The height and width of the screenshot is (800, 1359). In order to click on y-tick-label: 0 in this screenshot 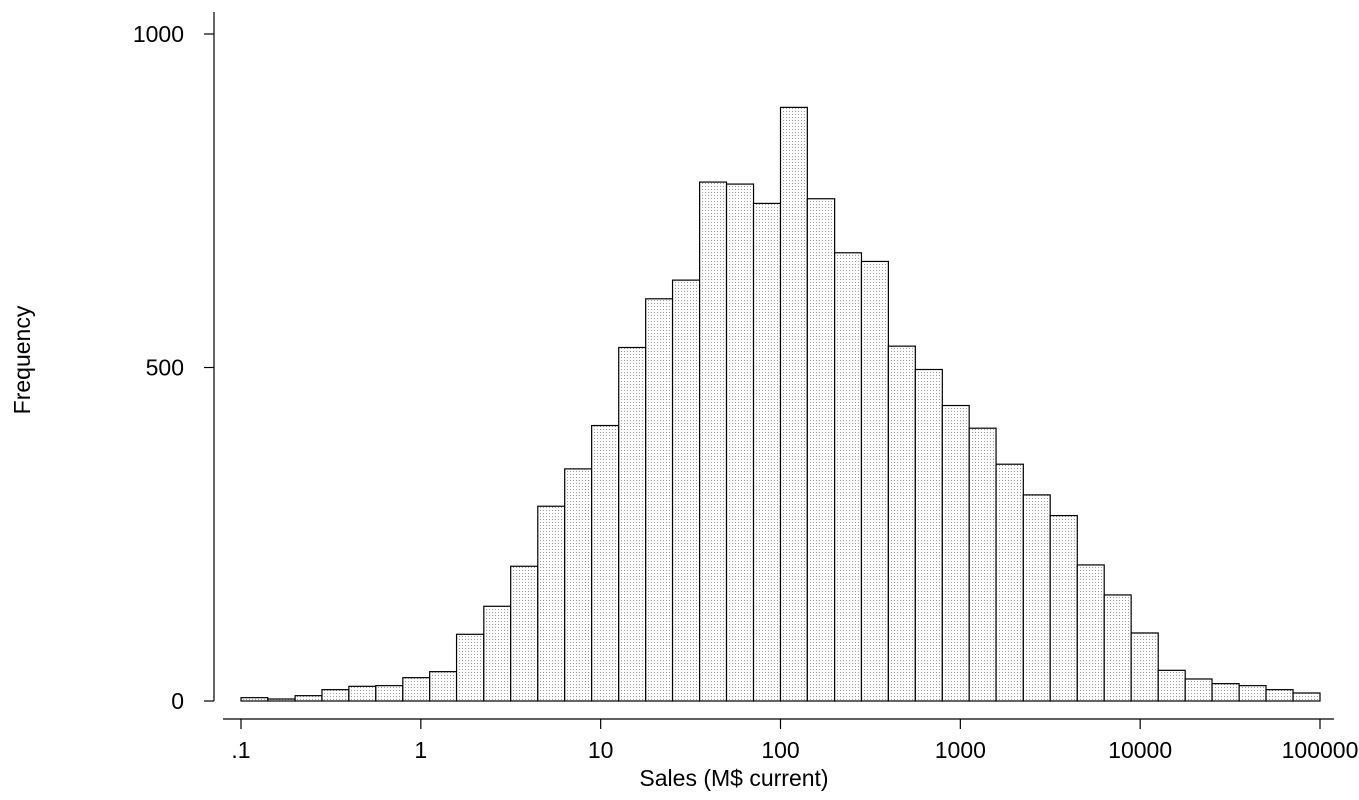, I will do `click(177, 701)`.